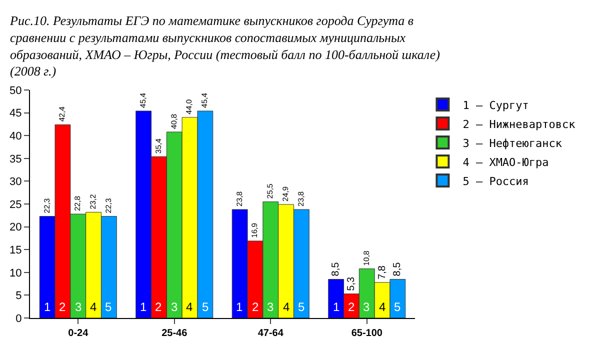  Describe the element at coordinates (19, 318) in the screenshot. I see `y-tick-label: 0` at that location.